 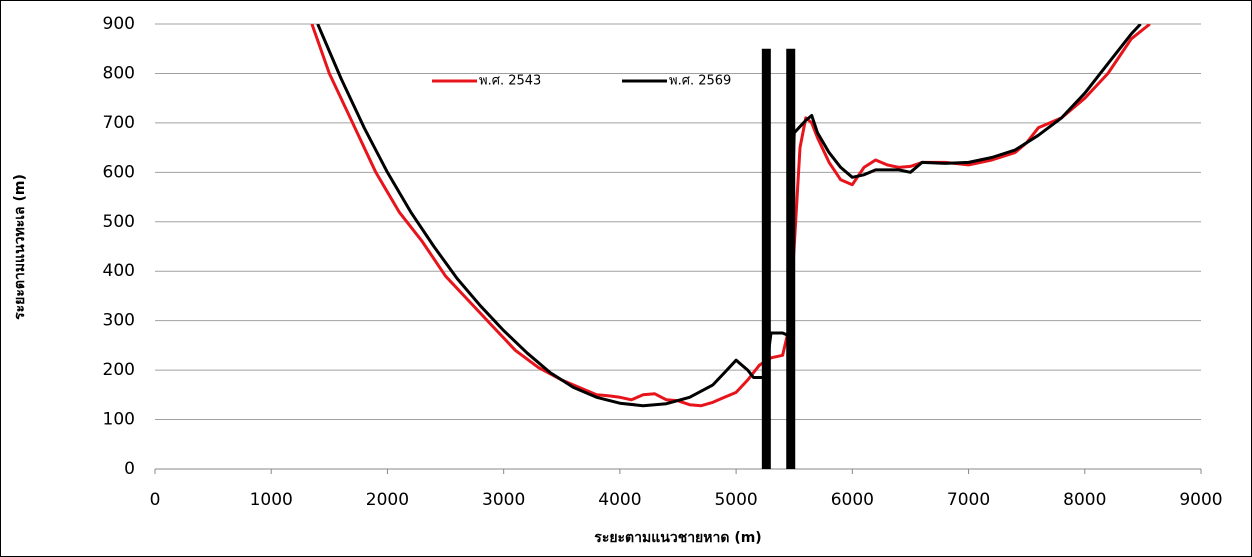 What do you see at coordinates (119, 370) in the screenshot?
I see `y-tick-label: 200` at bounding box center [119, 370].